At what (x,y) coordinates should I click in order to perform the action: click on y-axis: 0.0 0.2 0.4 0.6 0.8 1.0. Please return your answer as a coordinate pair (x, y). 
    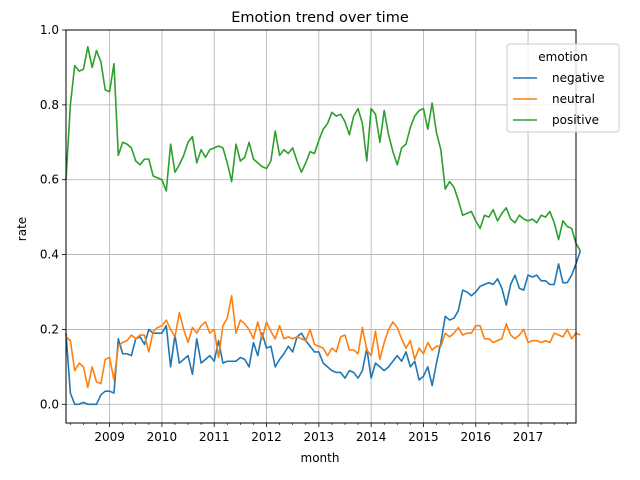
    Looking at the image, I should click on (53, 217).